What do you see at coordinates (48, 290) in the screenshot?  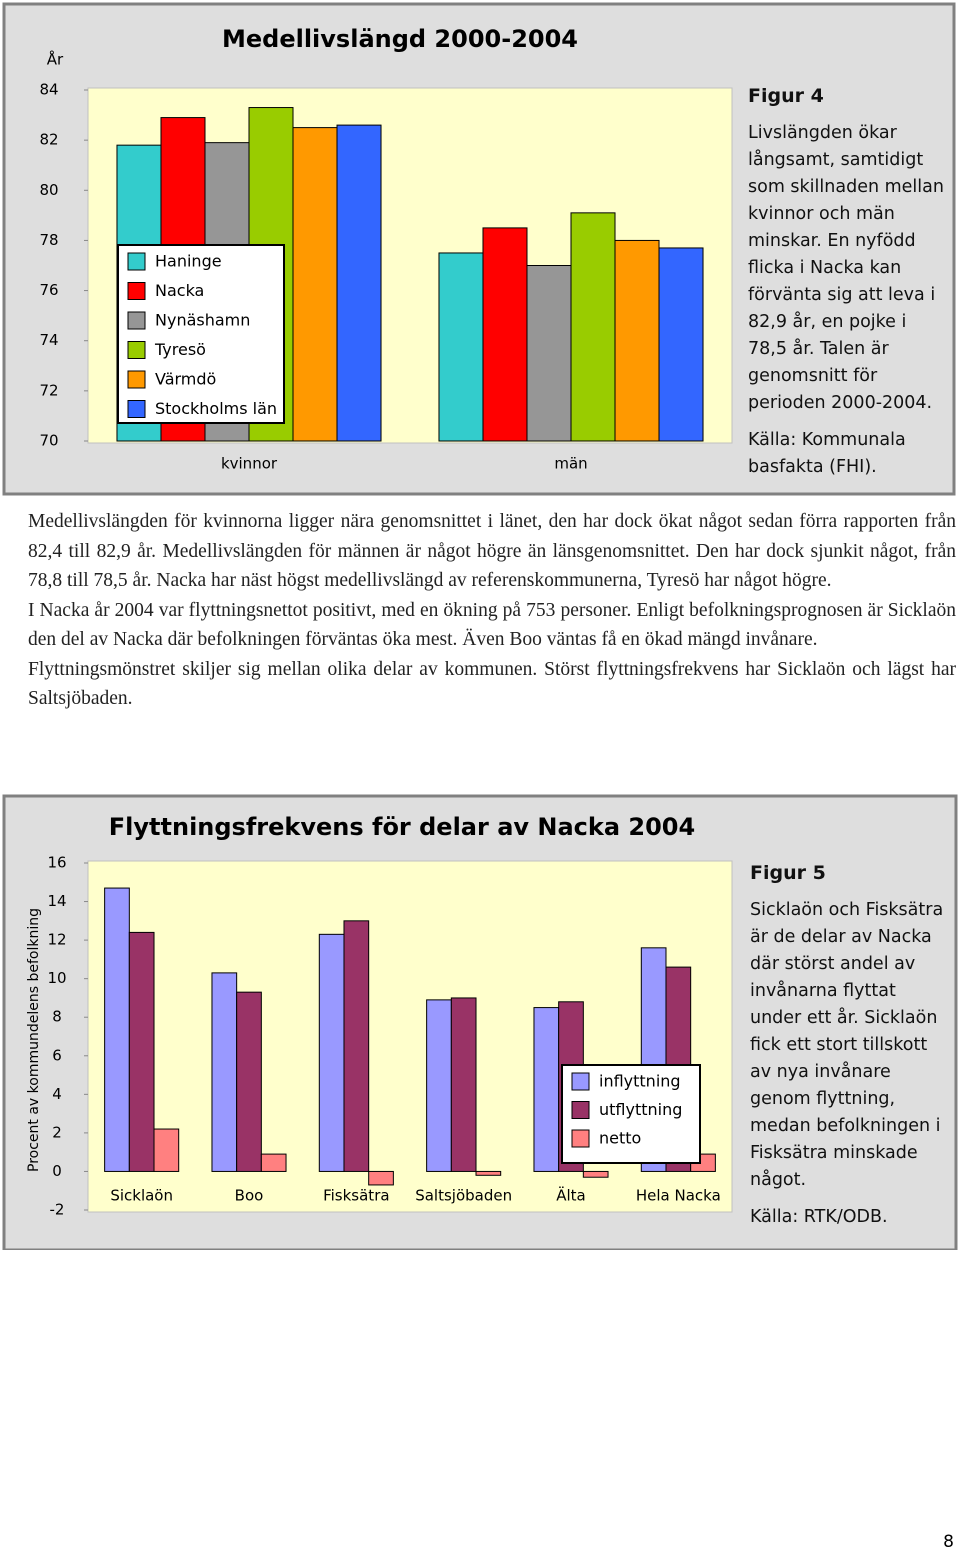 I see `y-tick-label: 76` at bounding box center [48, 290].